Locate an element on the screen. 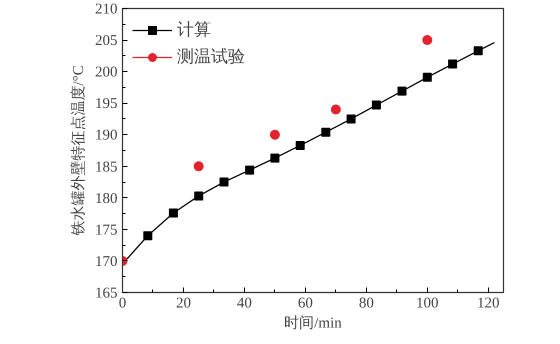  y-tick-label: 210 is located at coordinates (106, 10).